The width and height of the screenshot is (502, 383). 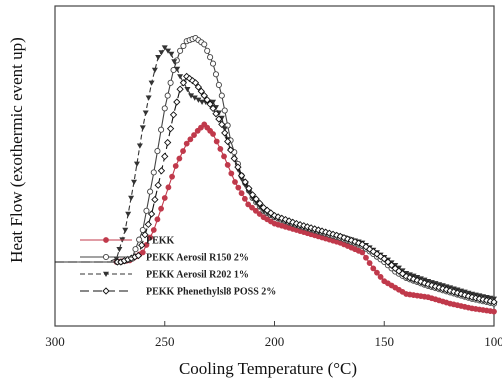 I want to click on x-tick-label: 250, so click(x=165, y=341).